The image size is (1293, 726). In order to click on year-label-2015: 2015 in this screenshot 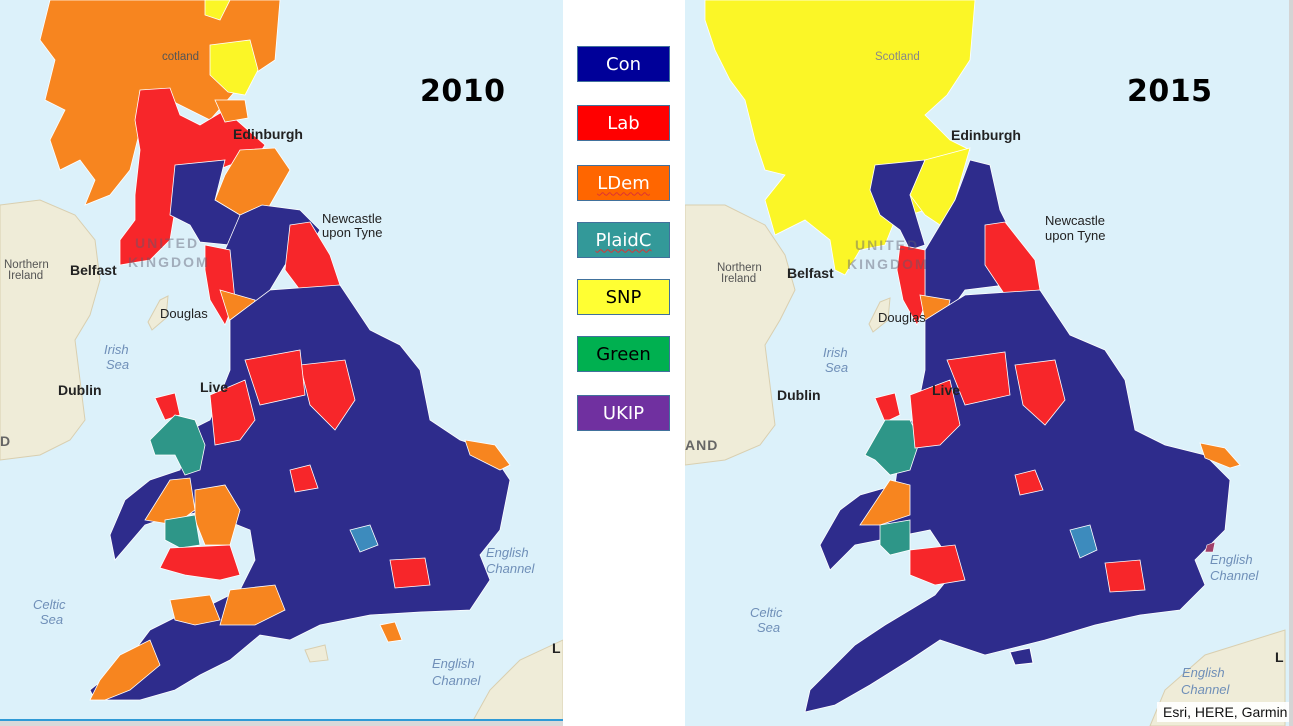, I will do `click(1170, 91)`.